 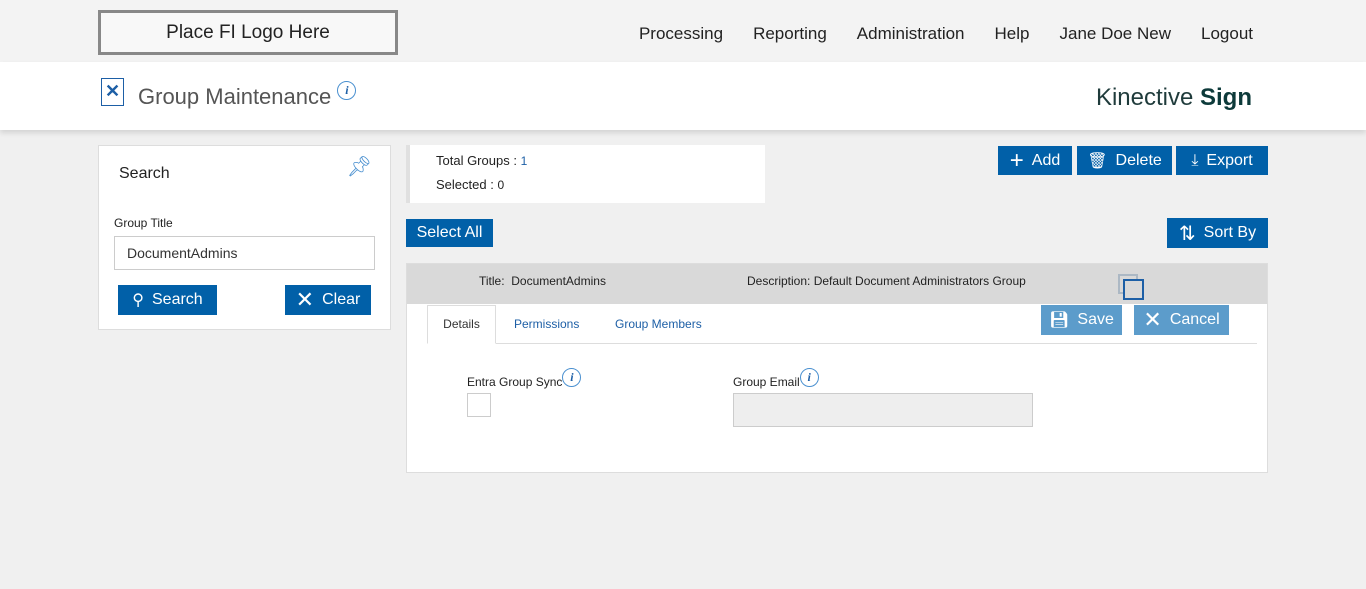 I want to click on cancel-button: ✕ Cancel, so click(x=1181, y=320).